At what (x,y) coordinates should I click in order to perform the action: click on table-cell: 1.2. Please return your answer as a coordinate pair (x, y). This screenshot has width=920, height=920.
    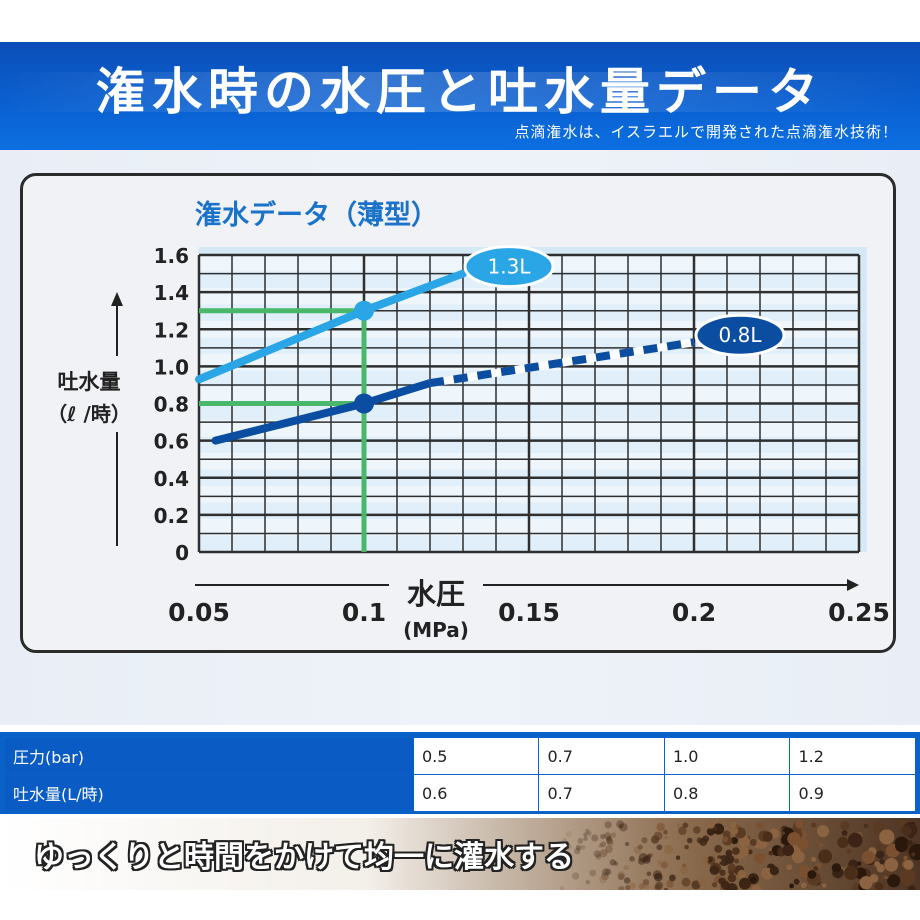
    Looking at the image, I should click on (852, 756).